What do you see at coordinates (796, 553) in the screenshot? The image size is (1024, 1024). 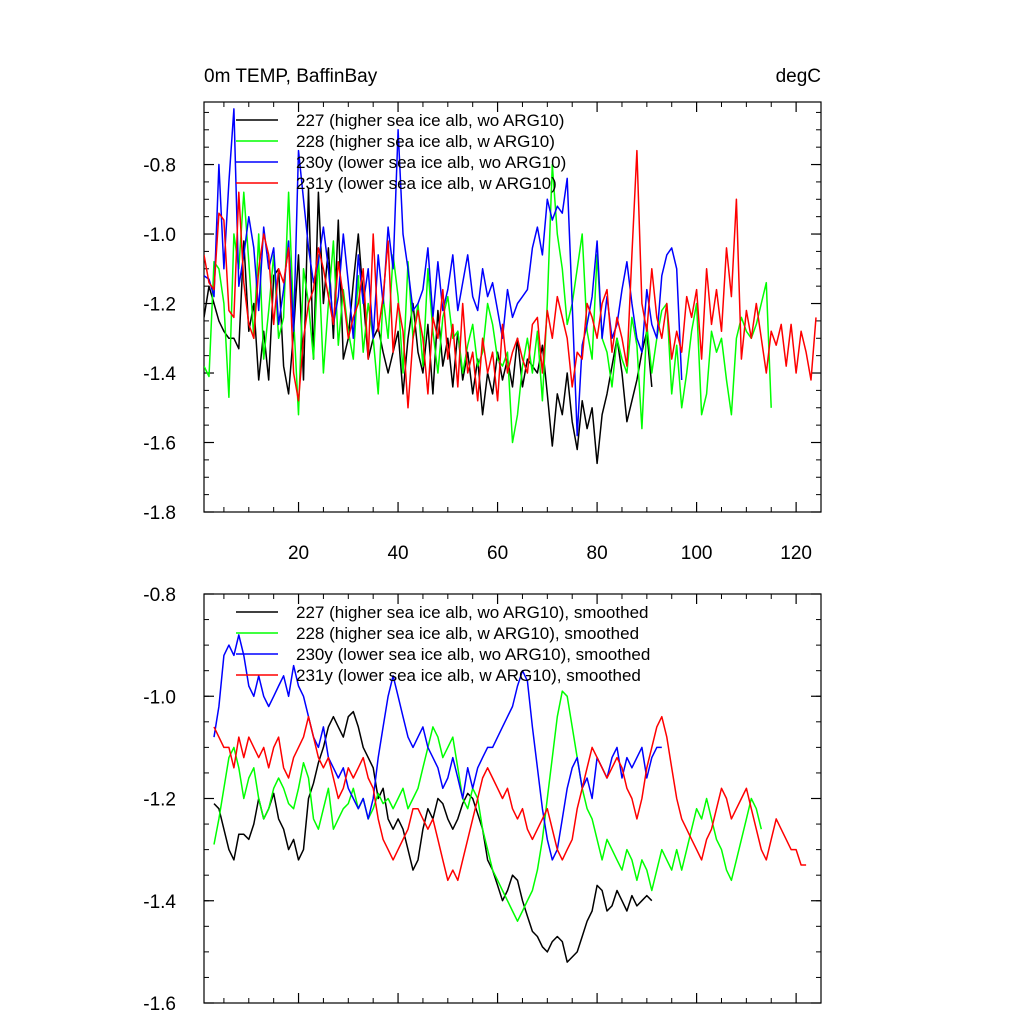 I see `x-tick-label: 120` at bounding box center [796, 553].